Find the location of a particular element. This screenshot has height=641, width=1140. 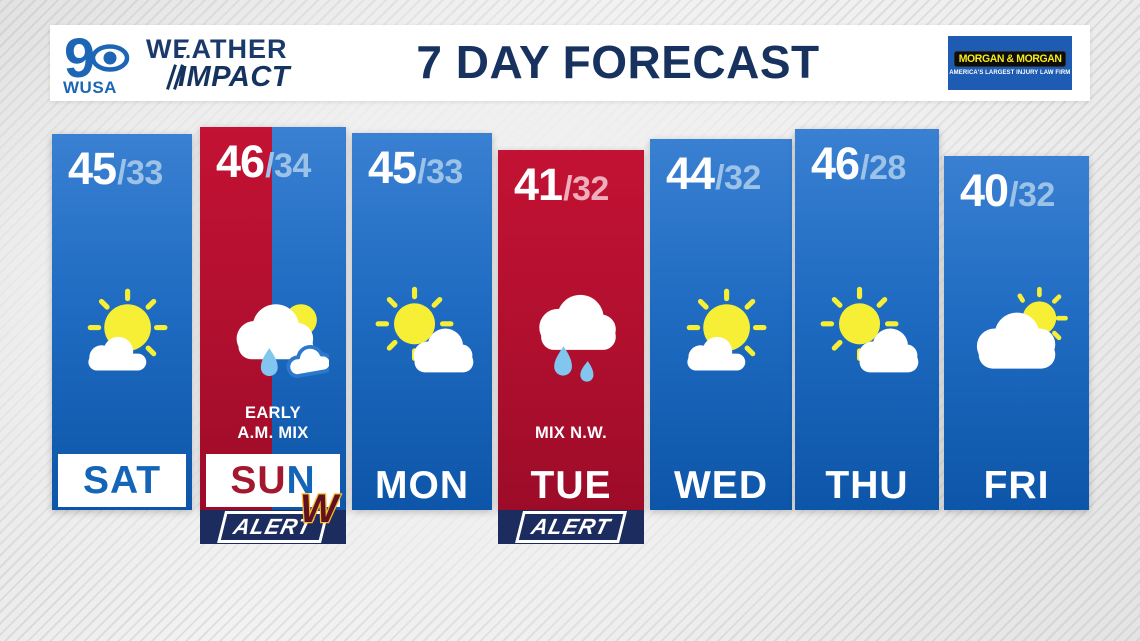

day-column-tue: 41 /32 MIX N.W. TUE ALERT is located at coordinates (571, 347).